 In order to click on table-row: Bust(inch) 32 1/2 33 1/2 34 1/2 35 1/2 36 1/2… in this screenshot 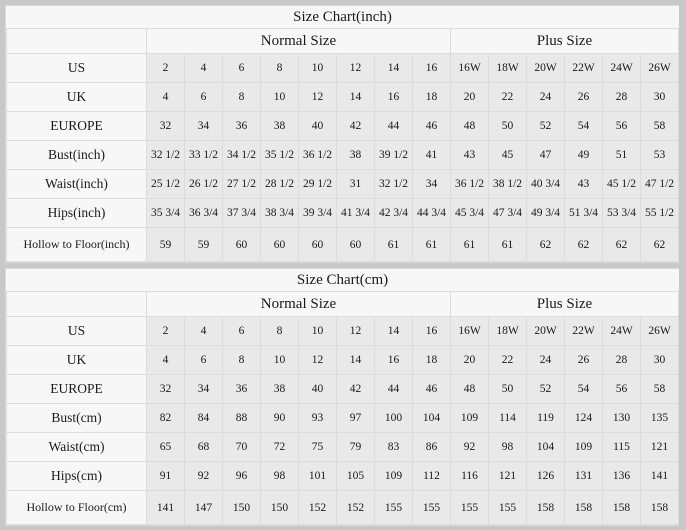, I will do `click(343, 155)`.